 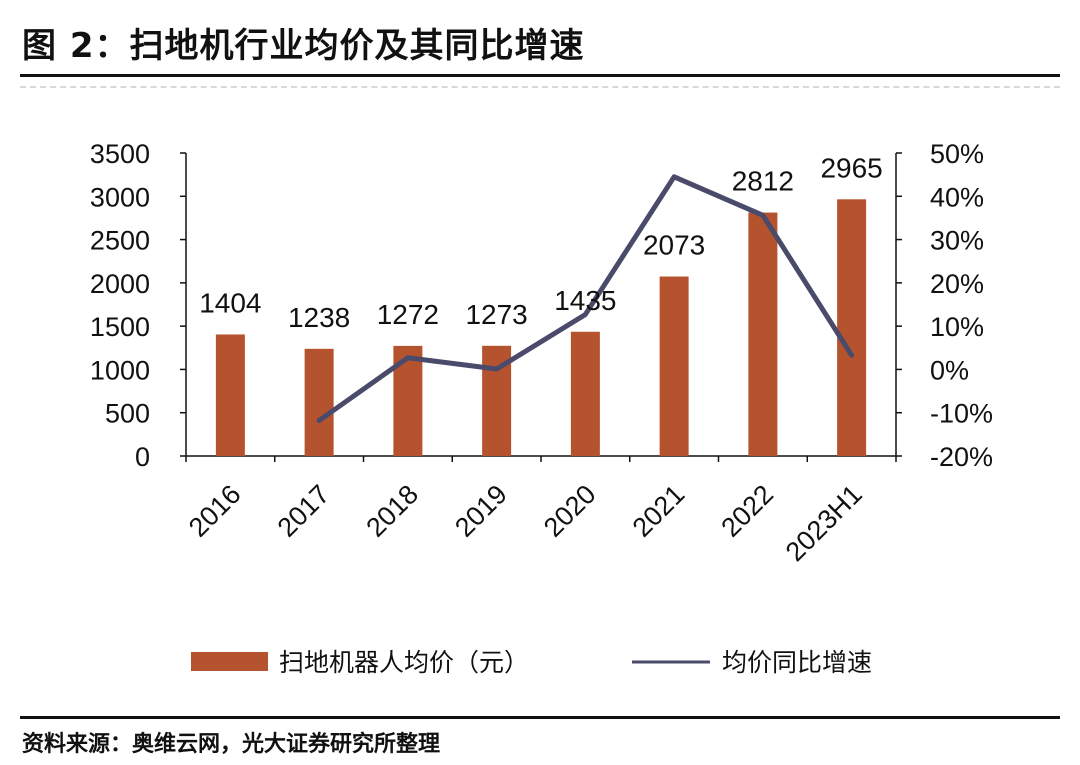 What do you see at coordinates (229, 661) in the screenshot?
I see `legend-bar-swatch` at bounding box center [229, 661].